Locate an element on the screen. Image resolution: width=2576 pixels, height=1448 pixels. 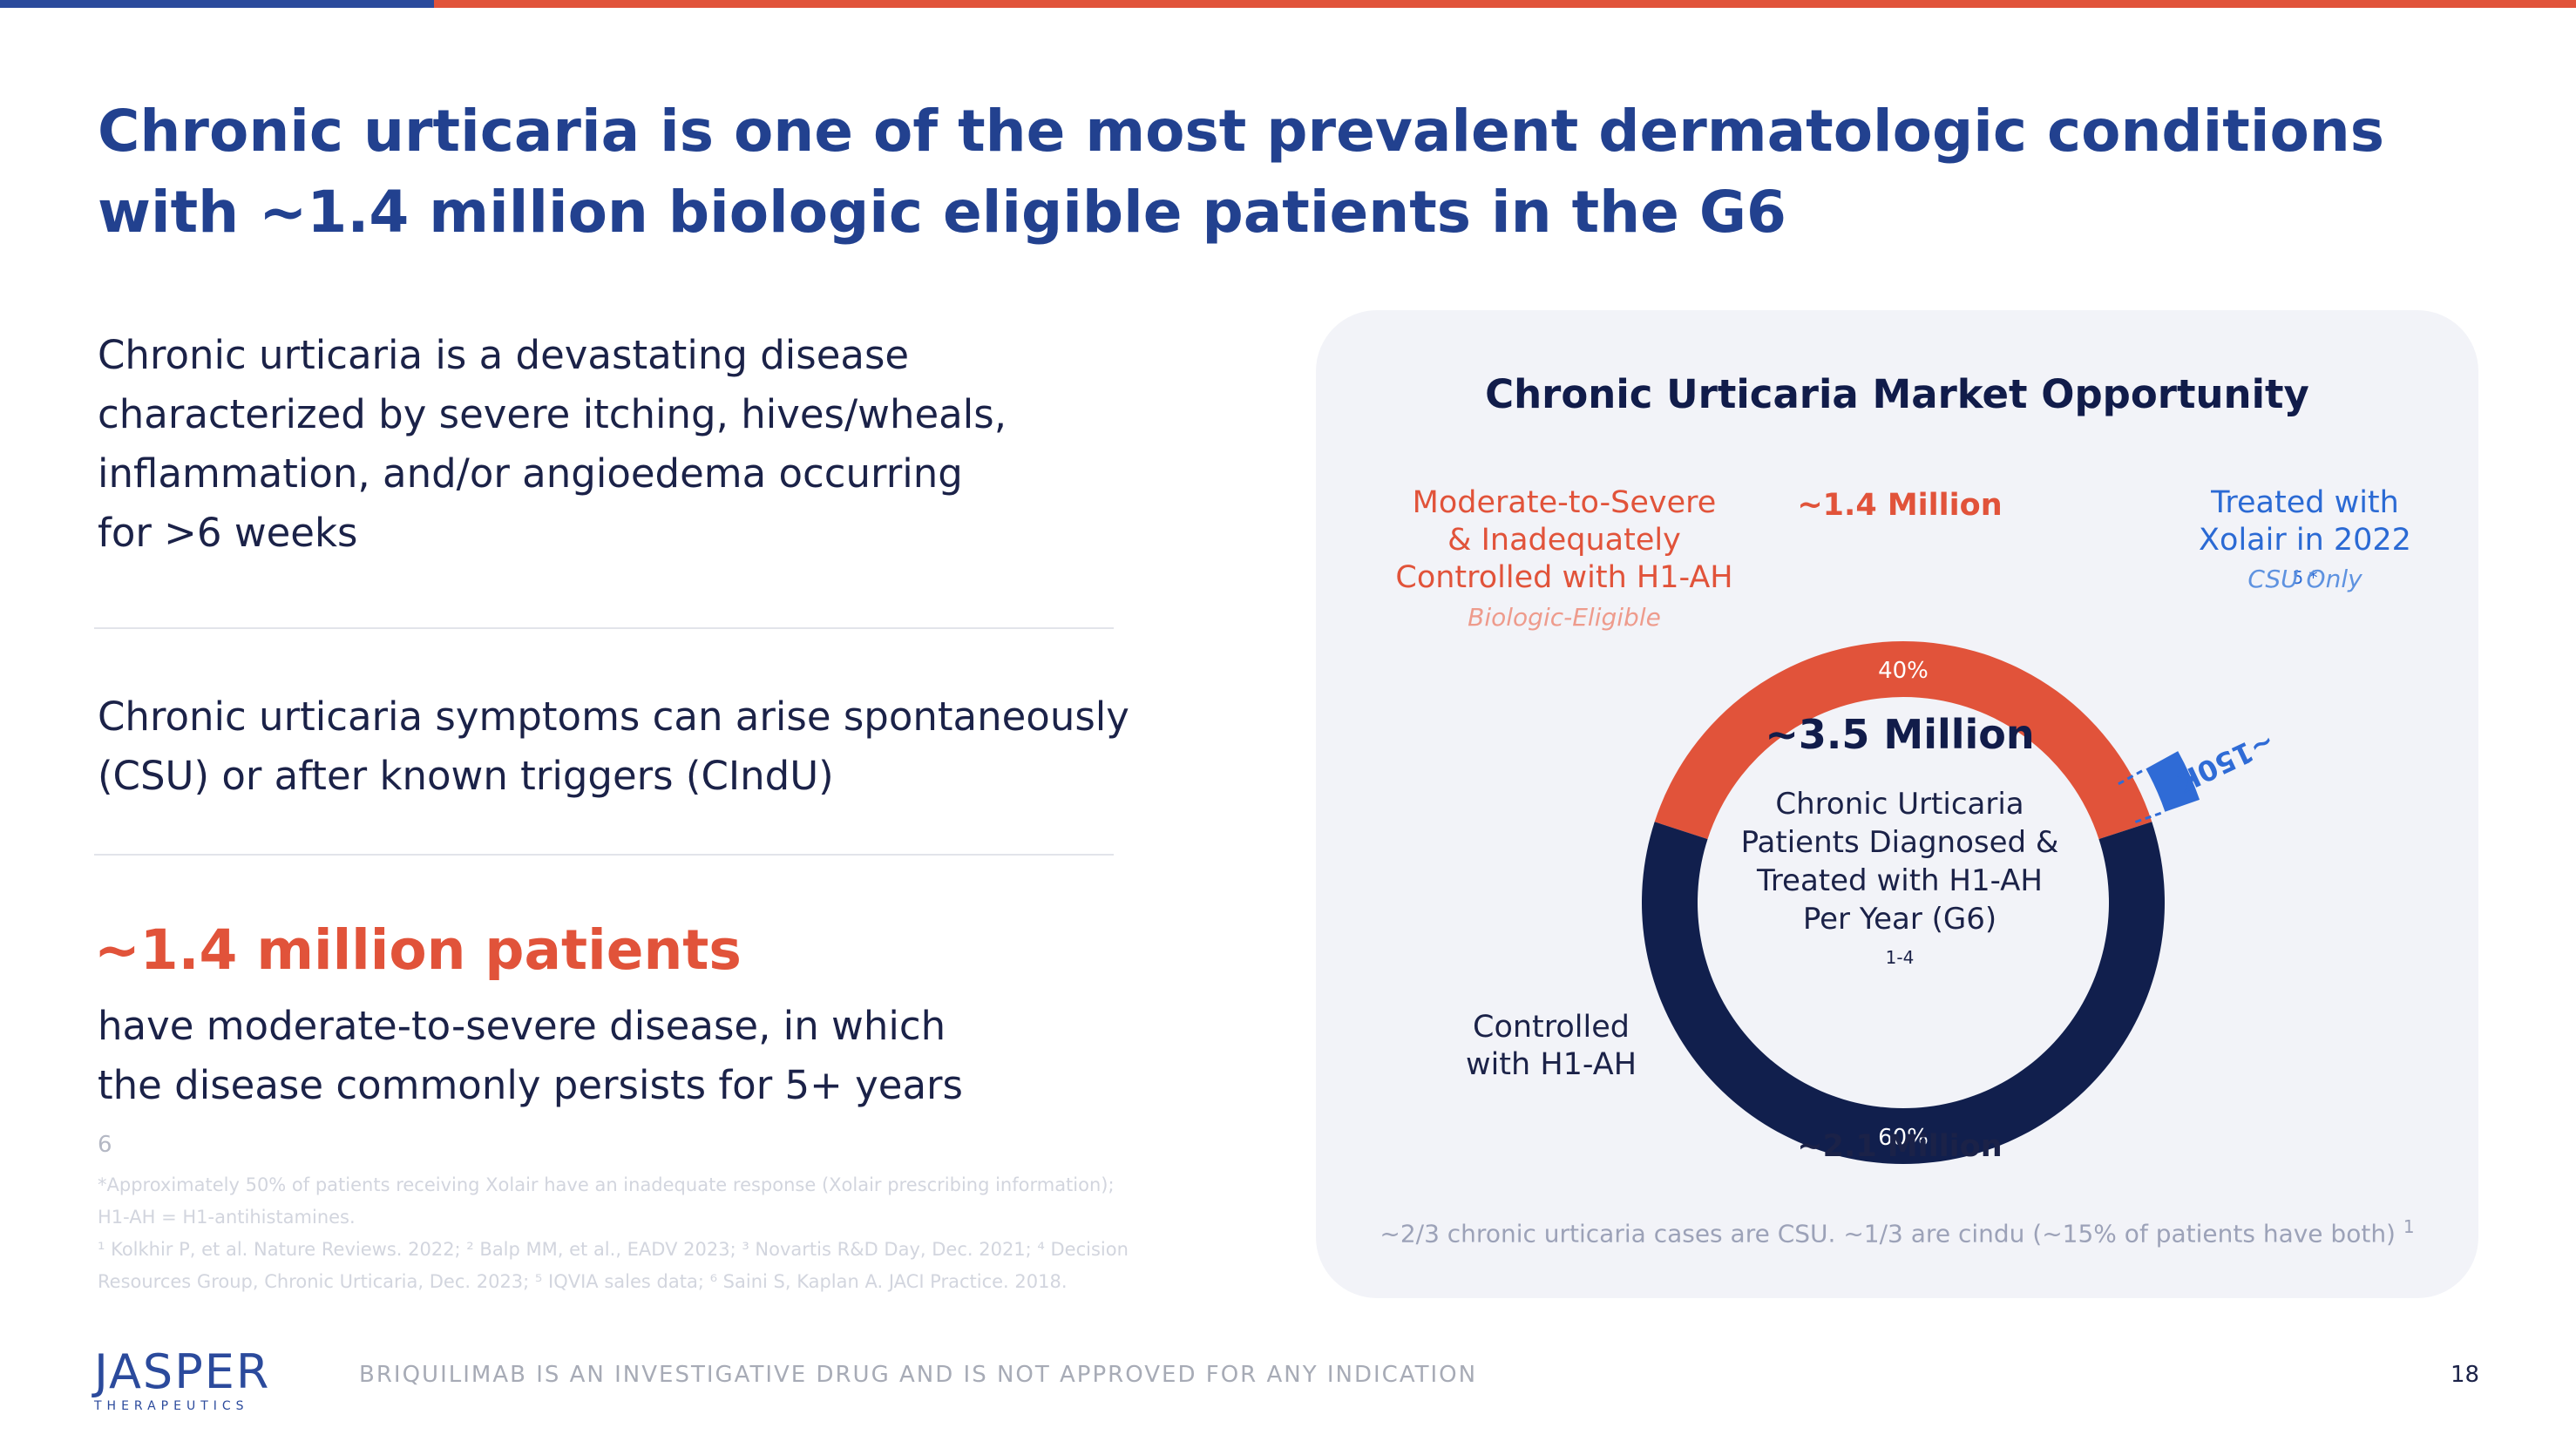
footnote-ref: 5 * is located at coordinates (2305, 577).